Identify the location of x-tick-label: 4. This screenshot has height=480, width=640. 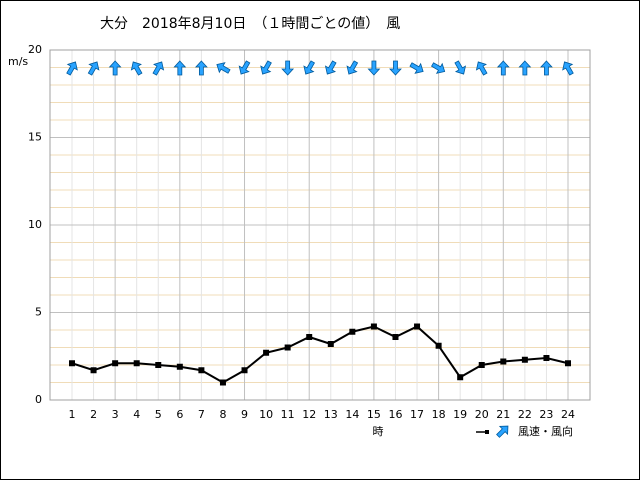
(136, 414).